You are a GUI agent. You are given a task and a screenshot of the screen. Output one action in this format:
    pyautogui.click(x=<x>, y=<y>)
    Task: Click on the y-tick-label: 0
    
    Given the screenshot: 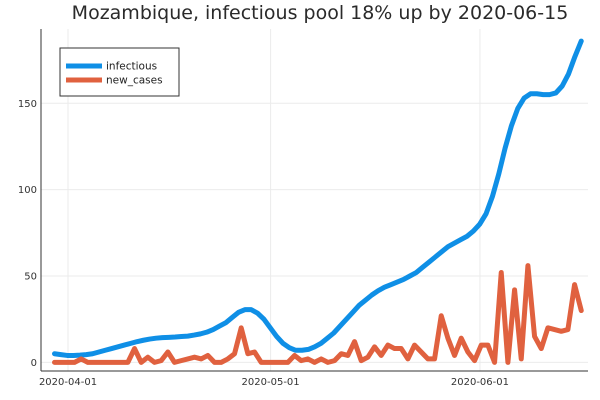 What is the action you would take?
    pyautogui.click(x=34, y=363)
    